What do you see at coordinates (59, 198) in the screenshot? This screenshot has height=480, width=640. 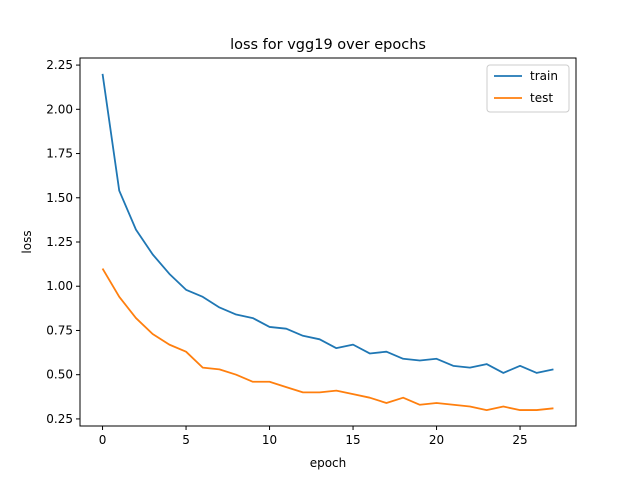 I see `y-tick-label: 1.50` at bounding box center [59, 198].